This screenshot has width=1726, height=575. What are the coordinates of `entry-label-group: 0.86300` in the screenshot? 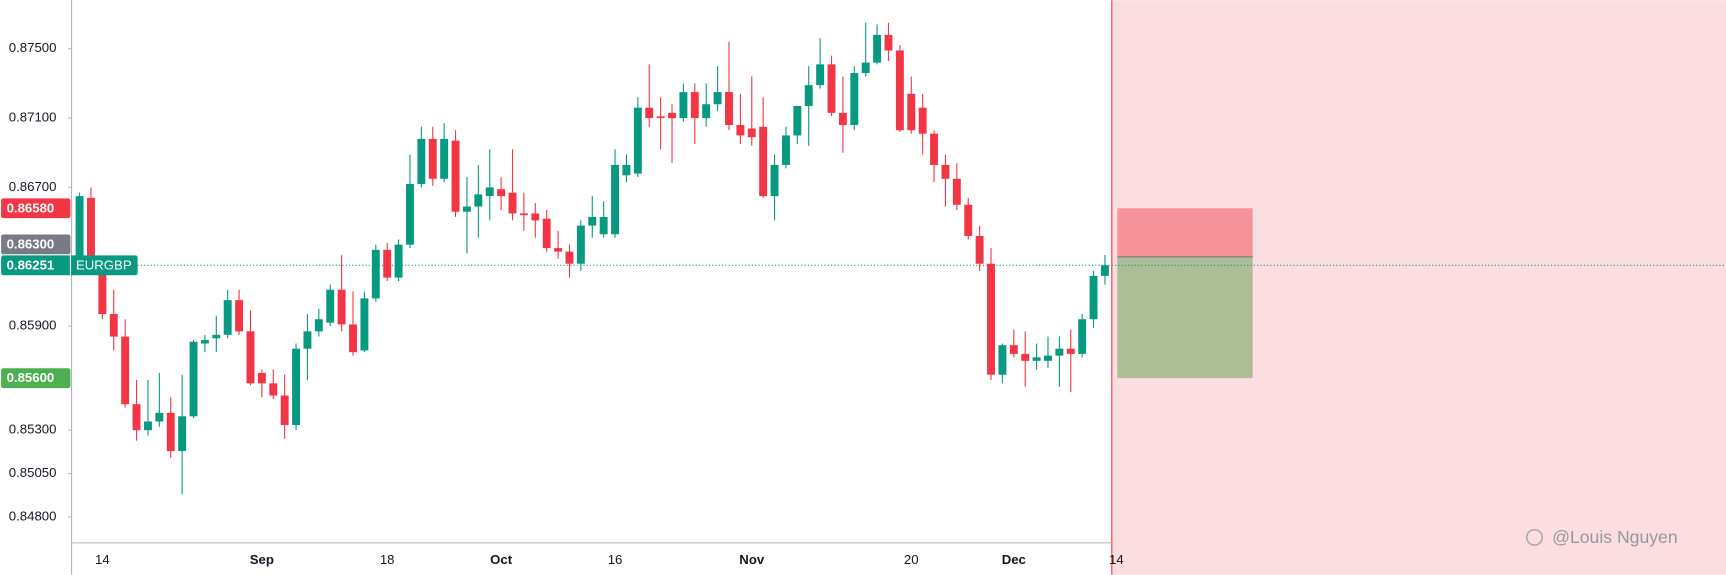 It's located at (36, 244).